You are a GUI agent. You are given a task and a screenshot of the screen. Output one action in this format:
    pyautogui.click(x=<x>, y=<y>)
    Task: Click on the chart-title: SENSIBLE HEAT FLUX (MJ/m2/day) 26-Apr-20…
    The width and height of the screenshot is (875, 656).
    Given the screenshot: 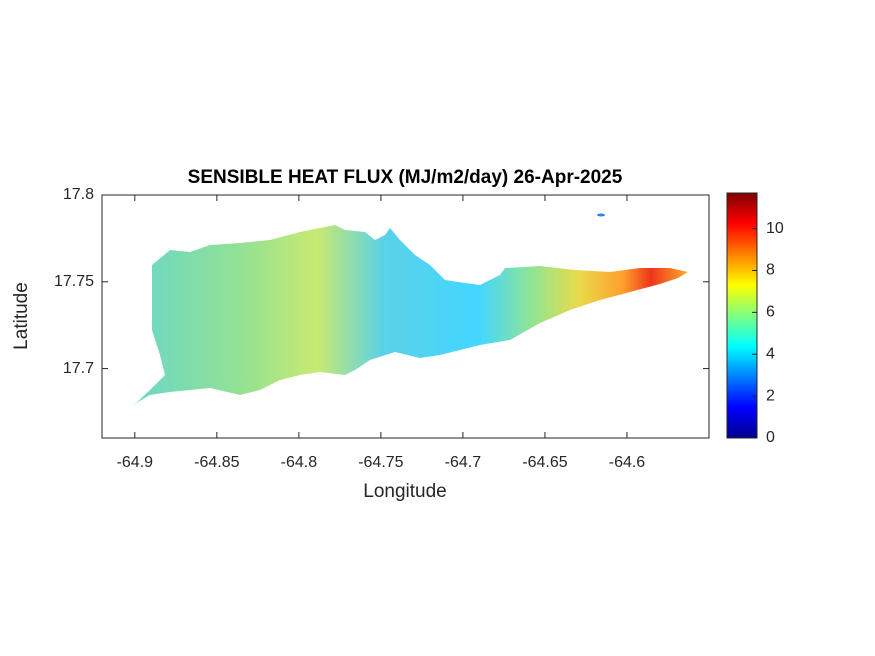 What is the action you would take?
    pyautogui.click(x=405, y=177)
    